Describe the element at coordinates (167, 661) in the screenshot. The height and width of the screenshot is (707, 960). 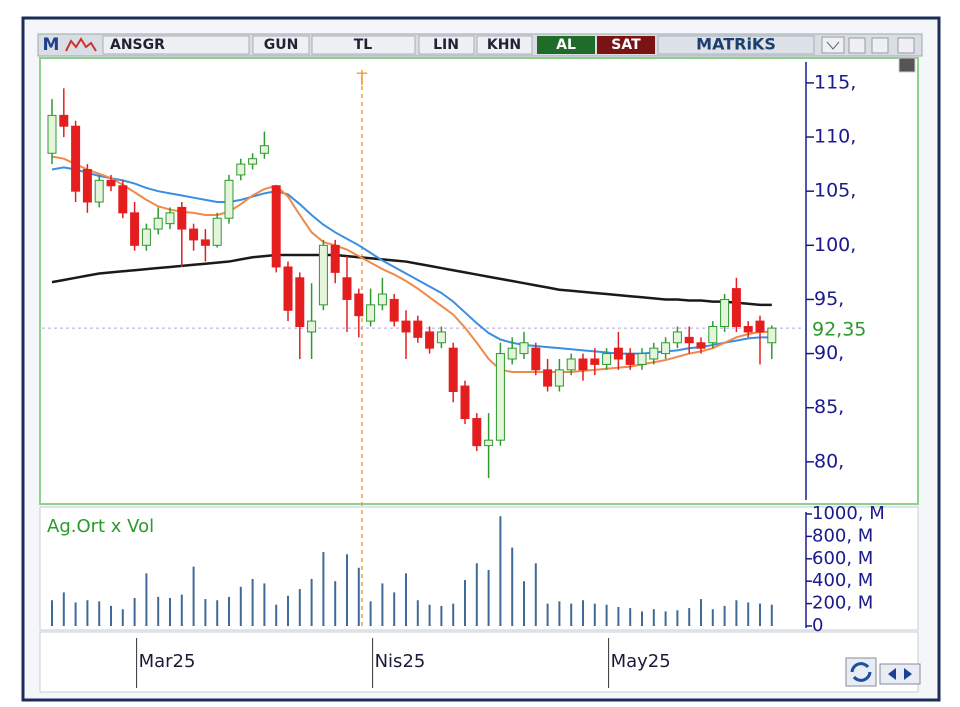
I see `x-tick-label: Mar25` at that location.